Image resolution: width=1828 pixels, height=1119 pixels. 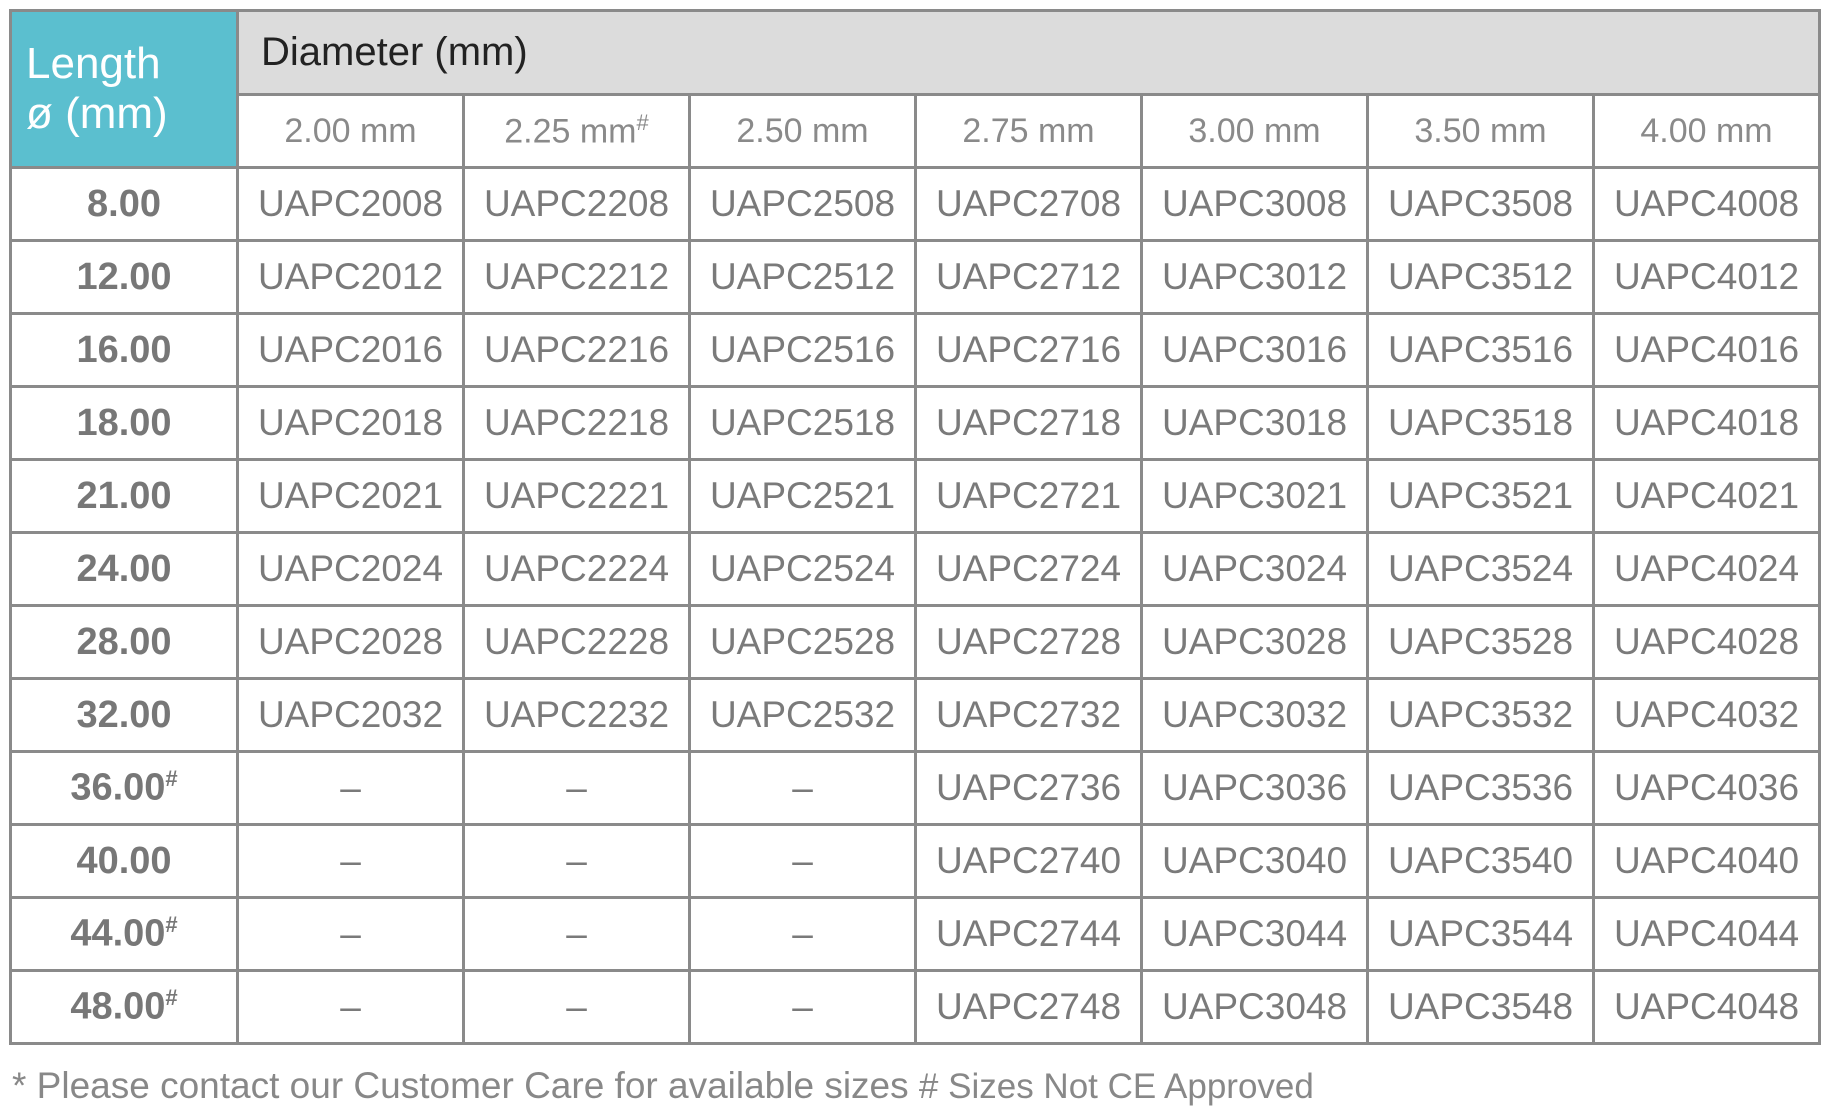 What do you see at coordinates (1028, 715) in the screenshot?
I see `product-code-cell: UAPC2732` at bounding box center [1028, 715].